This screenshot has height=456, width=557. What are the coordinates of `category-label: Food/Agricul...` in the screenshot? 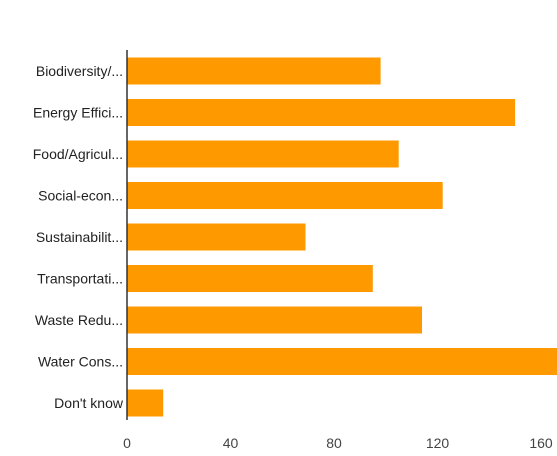 It's located at (78, 154).